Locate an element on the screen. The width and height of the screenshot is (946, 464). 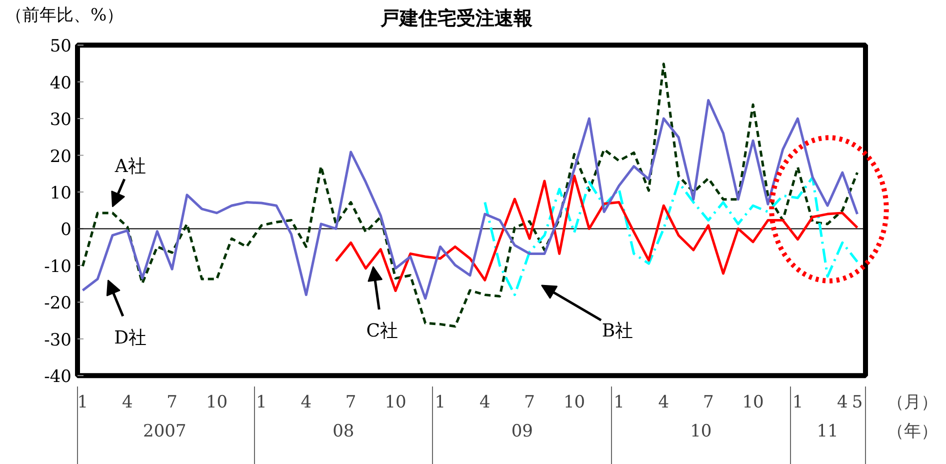
text: 11 is located at coordinates (827, 432).